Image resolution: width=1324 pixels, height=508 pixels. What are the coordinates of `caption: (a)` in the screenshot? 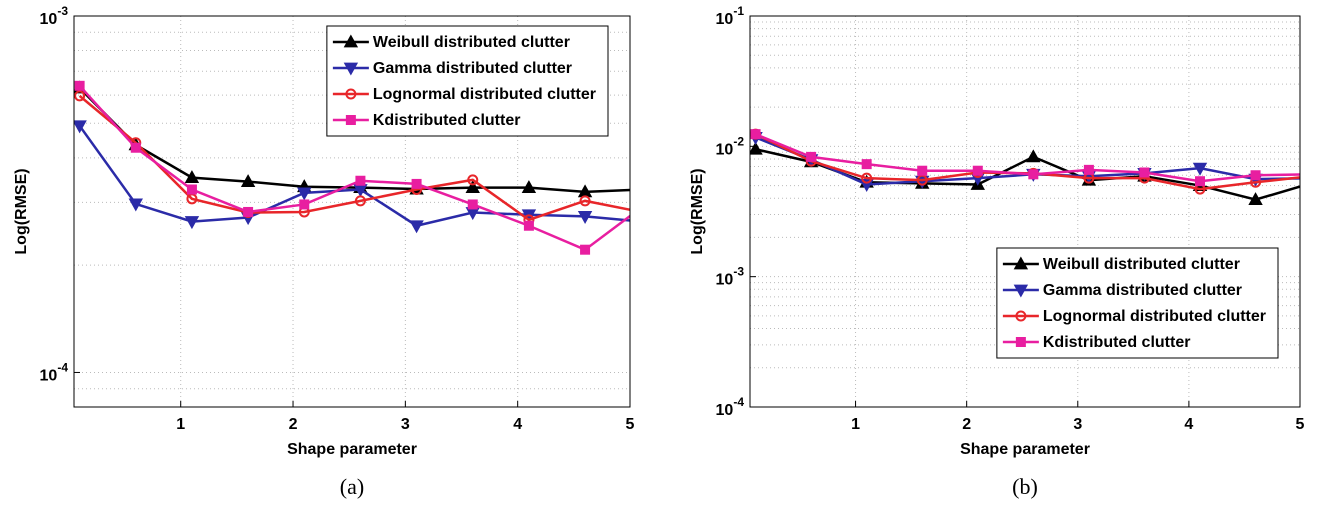 It's located at (352, 486).